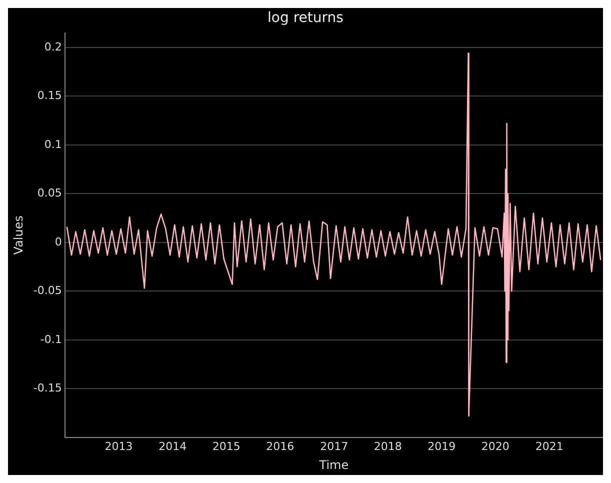 This screenshot has height=483, width=611. What do you see at coordinates (53, 47) in the screenshot?
I see `y-tick-label: 0.2` at bounding box center [53, 47].